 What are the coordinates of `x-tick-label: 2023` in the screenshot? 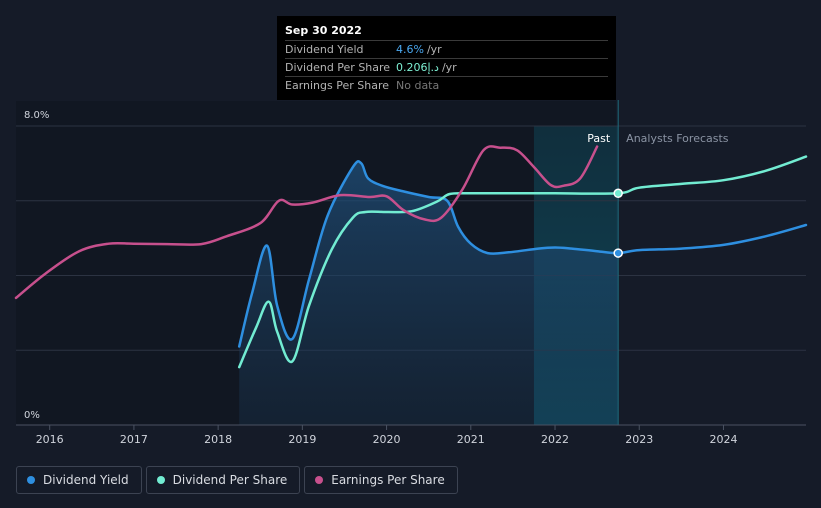 It's located at (639, 439).